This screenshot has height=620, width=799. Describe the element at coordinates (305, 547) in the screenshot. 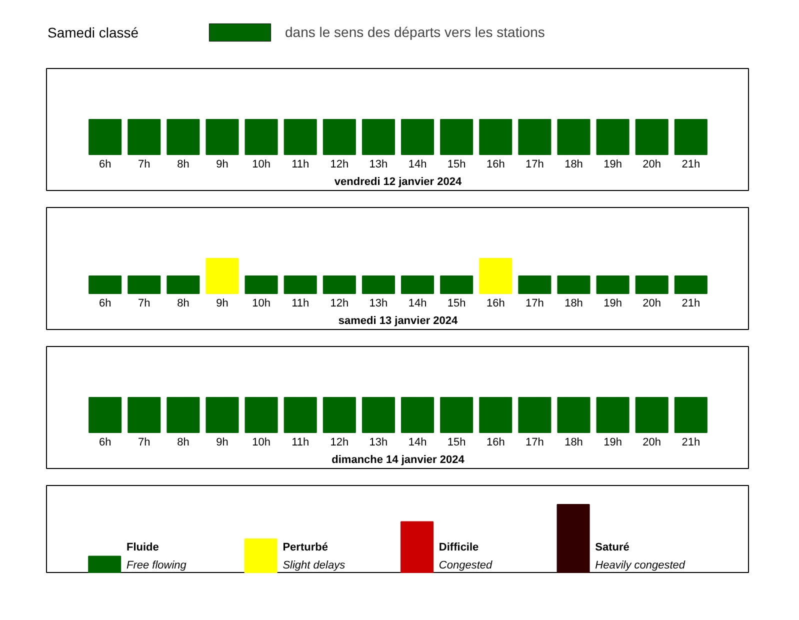

I see `x-tick-label: Perturbé` at that location.